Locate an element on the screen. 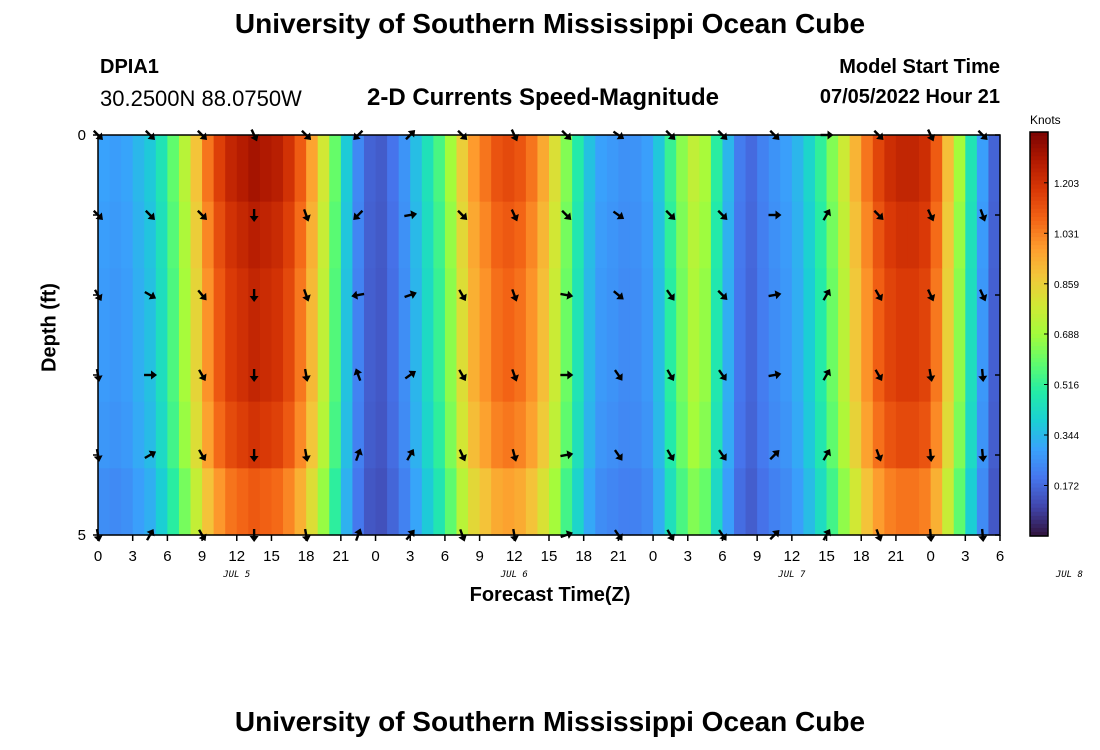  x-tick-label: 18 is located at coordinates (583, 556).